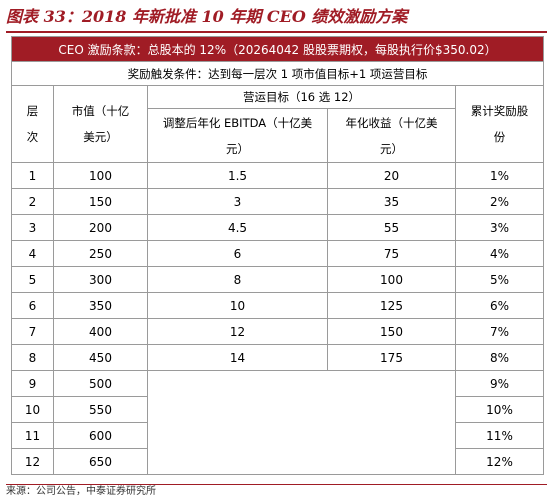 This screenshot has height=497, width=553. Describe the element at coordinates (100, 461) in the screenshot. I see `market-cap-cell: 650` at that location.